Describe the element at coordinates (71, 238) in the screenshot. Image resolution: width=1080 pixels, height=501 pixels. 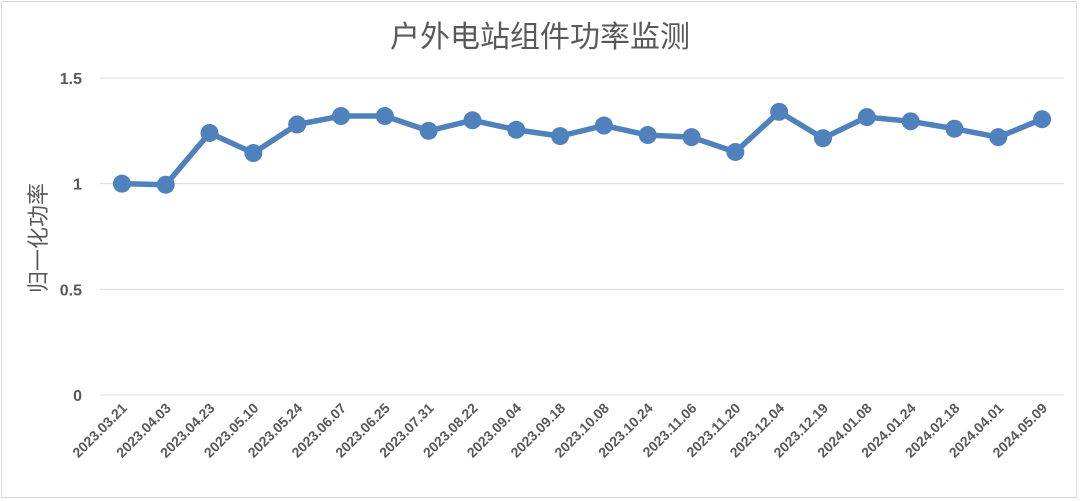
I see `y-tick-labels: 0 0.5 1 1.5` at that location.